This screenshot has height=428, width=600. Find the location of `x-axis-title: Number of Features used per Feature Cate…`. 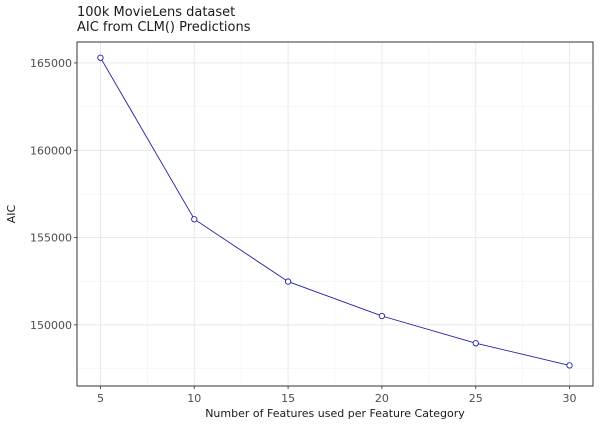

x-axis-title: Number of Features used per Feature Cate… is located at coordinates (335, 413).